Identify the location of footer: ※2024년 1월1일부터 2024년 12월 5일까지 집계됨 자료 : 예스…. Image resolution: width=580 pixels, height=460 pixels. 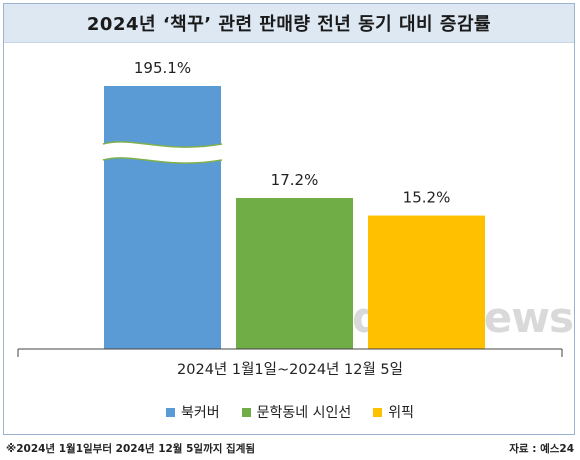
(290, 450).